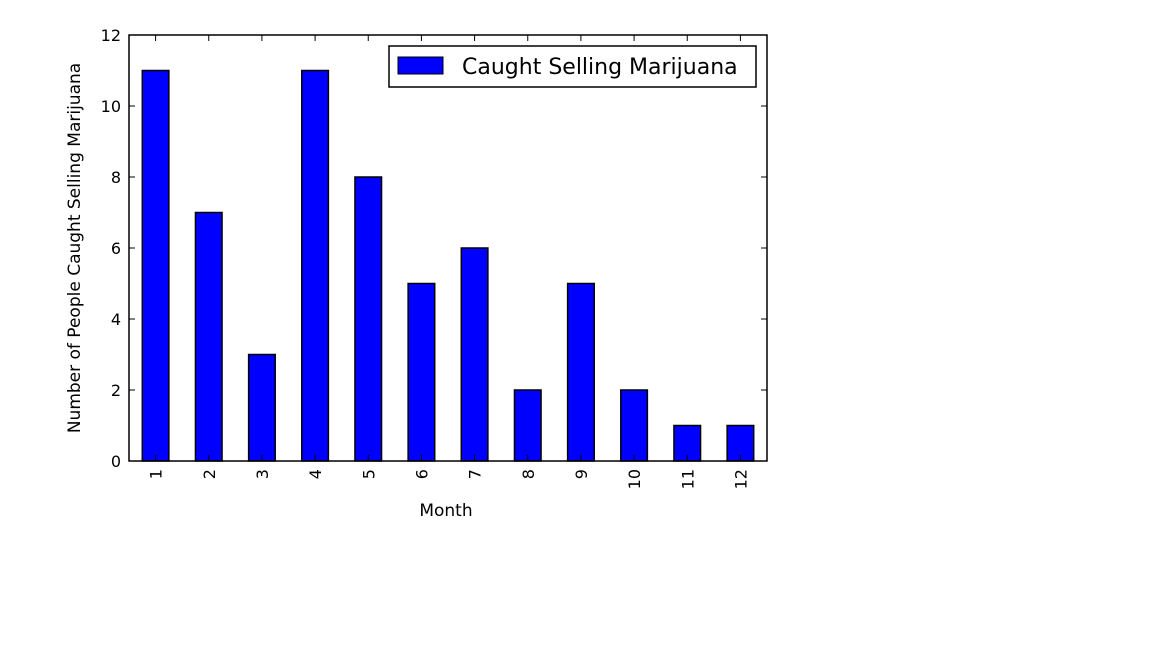 This screenshot has width=1152, height=648. I want to click on y-tick-label: 12, so click(111, 35).